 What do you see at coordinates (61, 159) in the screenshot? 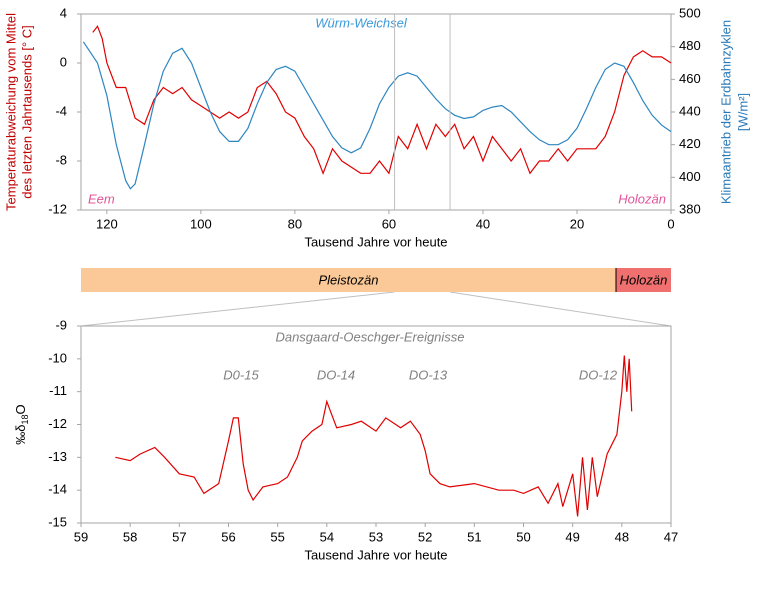
I see `y-tick-label: -8` at bounding box center [61, 159].